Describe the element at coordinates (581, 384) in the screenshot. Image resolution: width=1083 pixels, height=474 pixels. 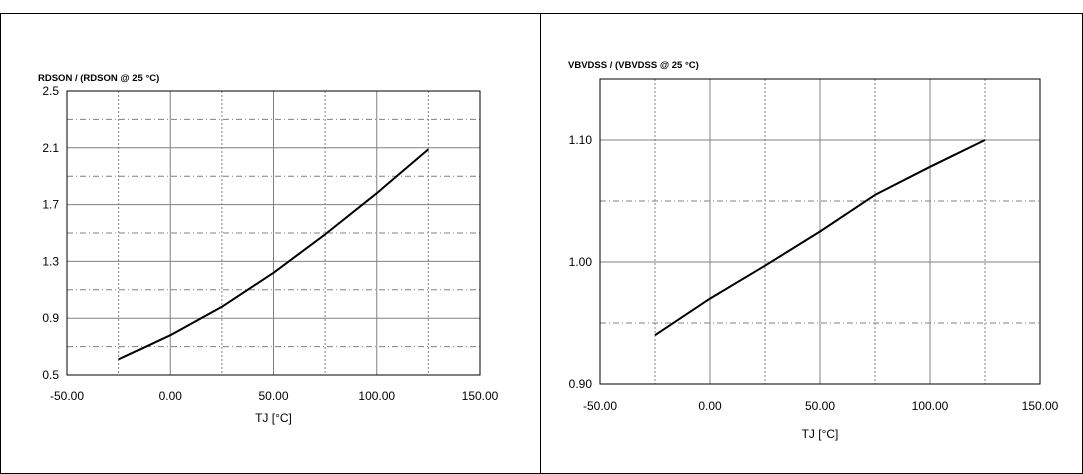
I see `vbvdss-y-tick-label: 0.90` at that location.